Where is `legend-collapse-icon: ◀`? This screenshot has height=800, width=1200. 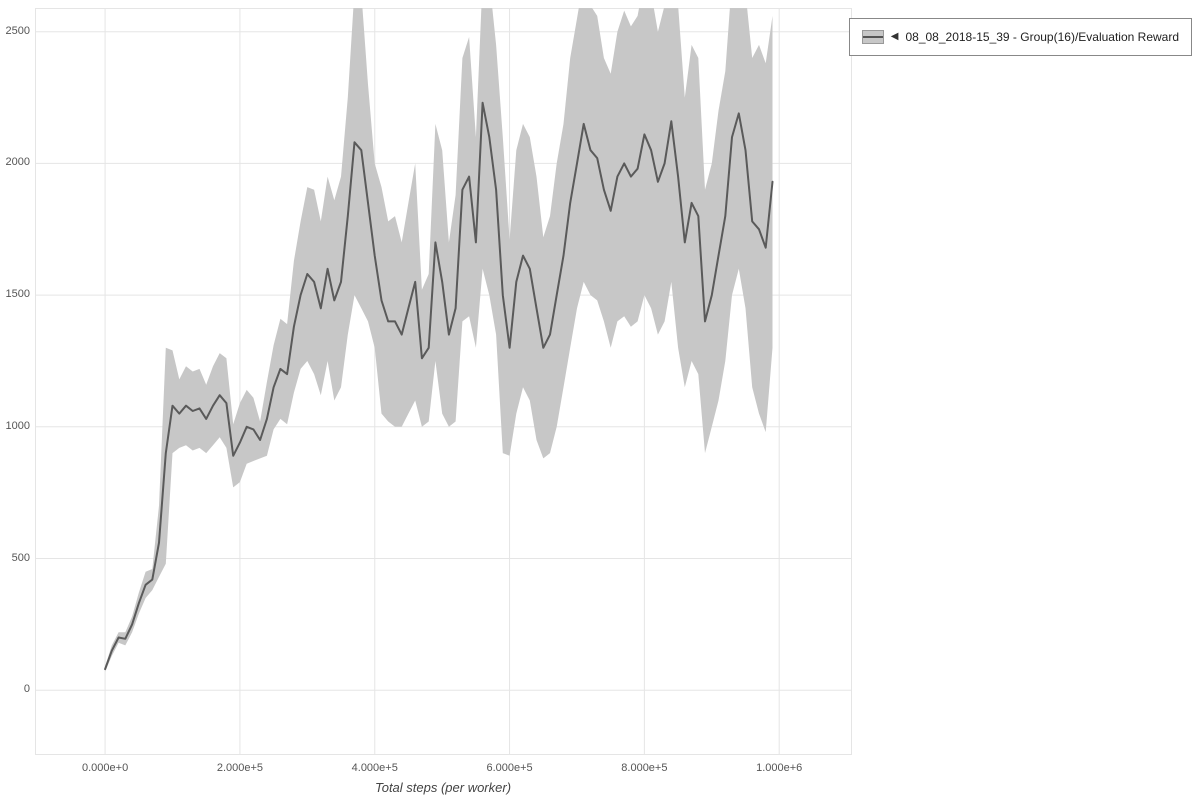 legend-collapse-icon: ◀ is located at coordinates (894, 36).